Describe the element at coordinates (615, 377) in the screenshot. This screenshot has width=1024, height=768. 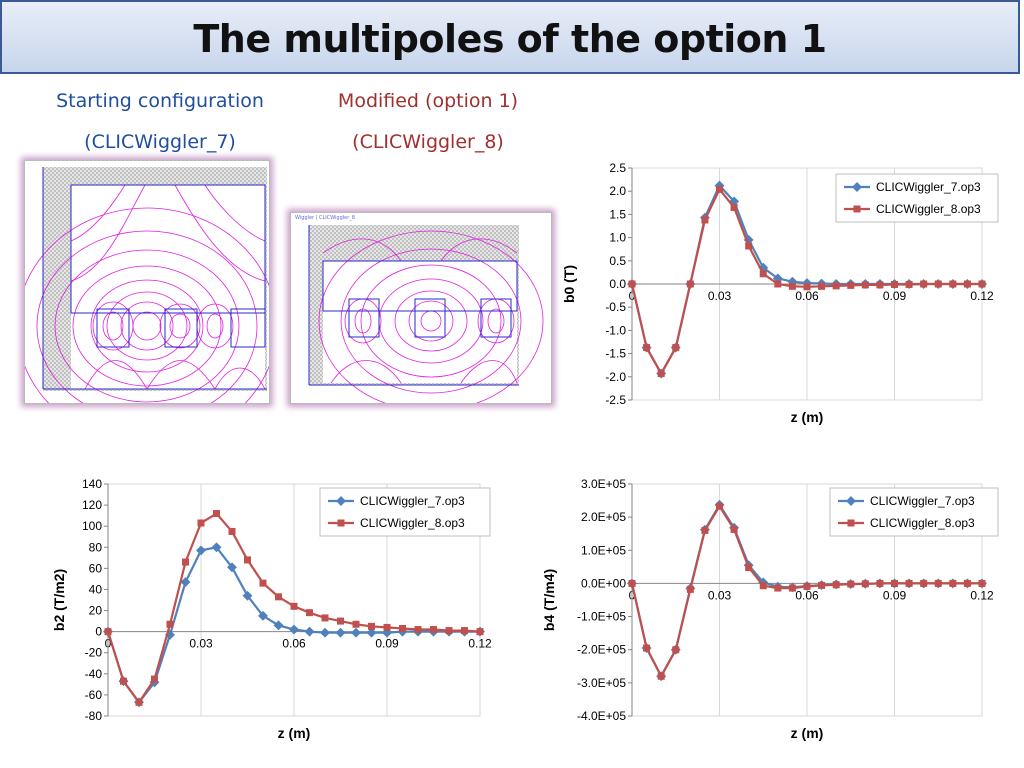
I see `y-tick-label: -2.0` at that location.